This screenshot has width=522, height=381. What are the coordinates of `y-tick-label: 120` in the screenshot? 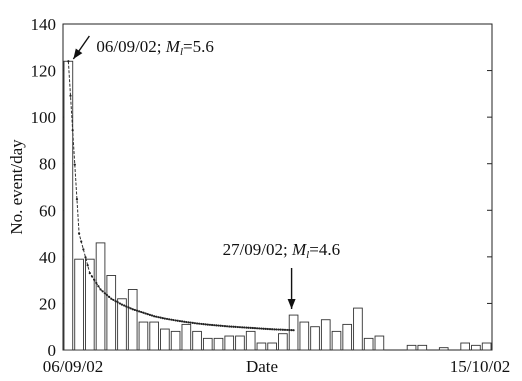 It's located at (44, 71).